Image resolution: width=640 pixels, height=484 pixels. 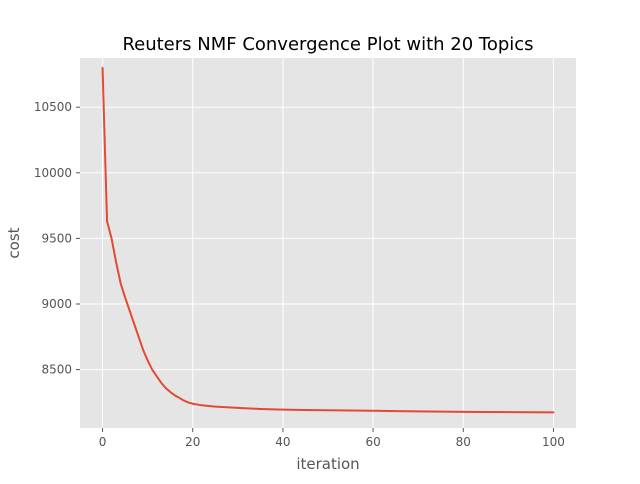 I want to click on y-tick-label: 9000, so click(x=56, y=304).